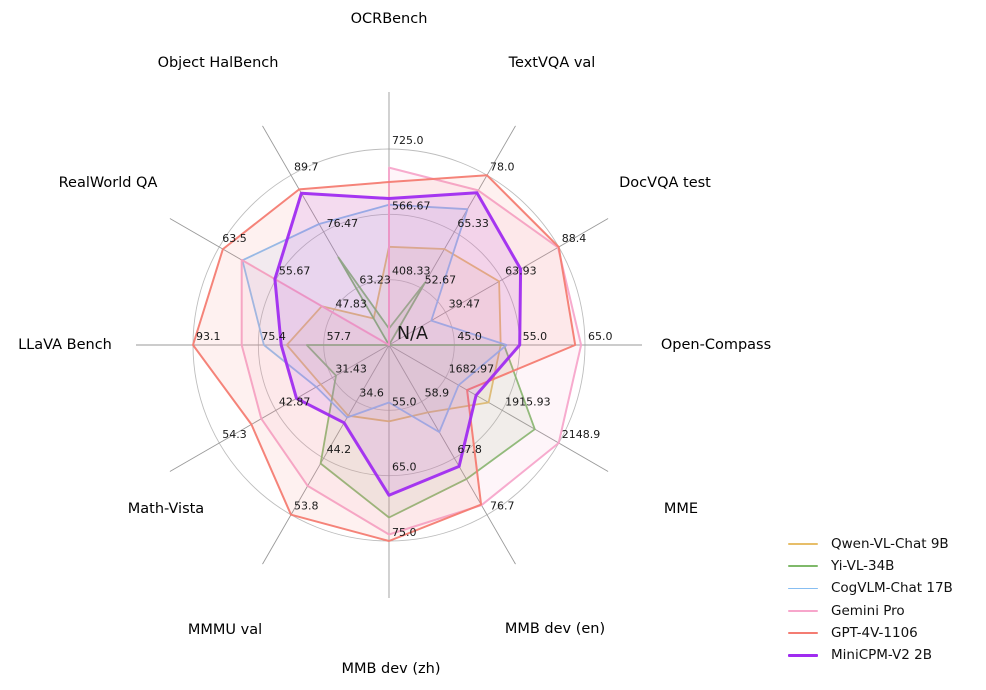 This screenshot has height=690, width=986. I want to click on axis-label-object-halbench: Object HalBench, so click(218, 63).